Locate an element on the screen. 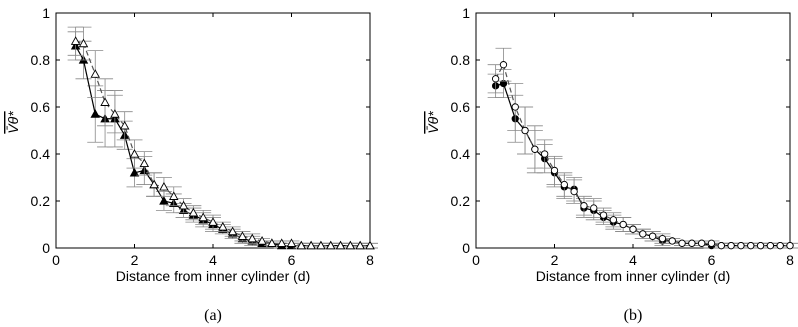  panel-caption: (a) is located at coordinates (213, 315).